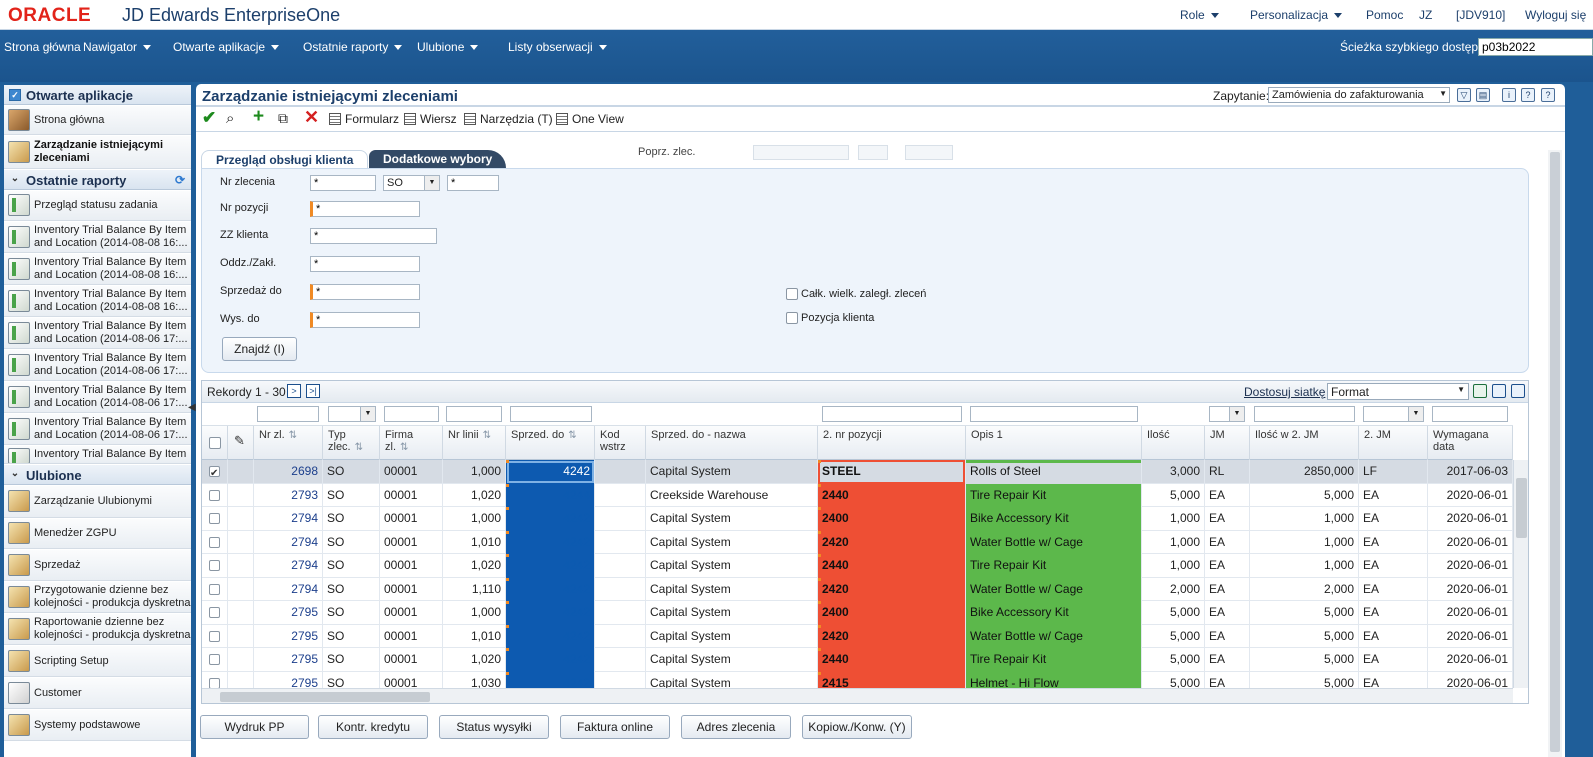 This screenshot has height=757, width=1593. I want to click on environment-link: [JDV910], so click(1481, 15).